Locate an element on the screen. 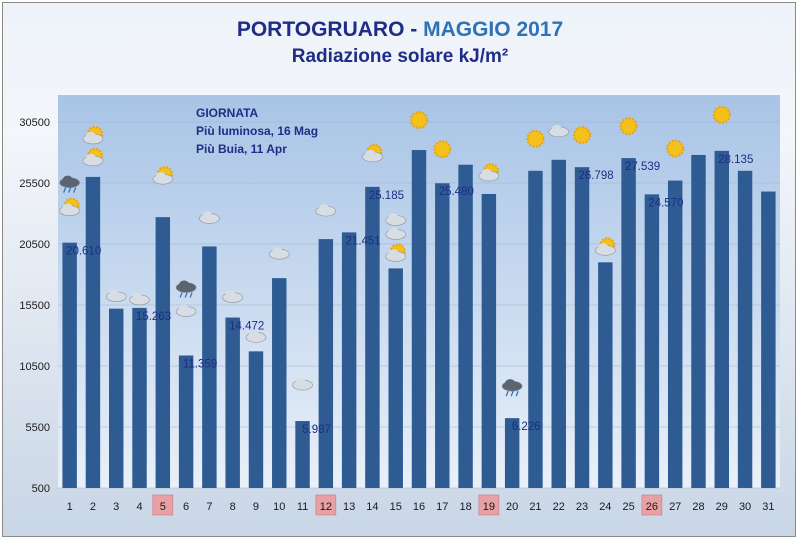 The height and width of the screenshot is (541, 800). x-tick-label-7: 7 is located at coordinates (209, 507).